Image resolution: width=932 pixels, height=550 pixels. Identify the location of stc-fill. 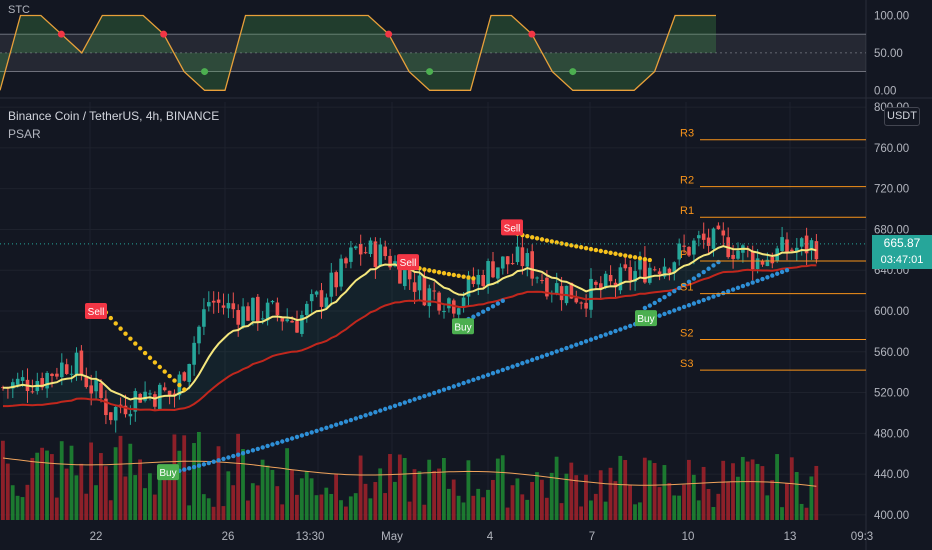
(358, 53).